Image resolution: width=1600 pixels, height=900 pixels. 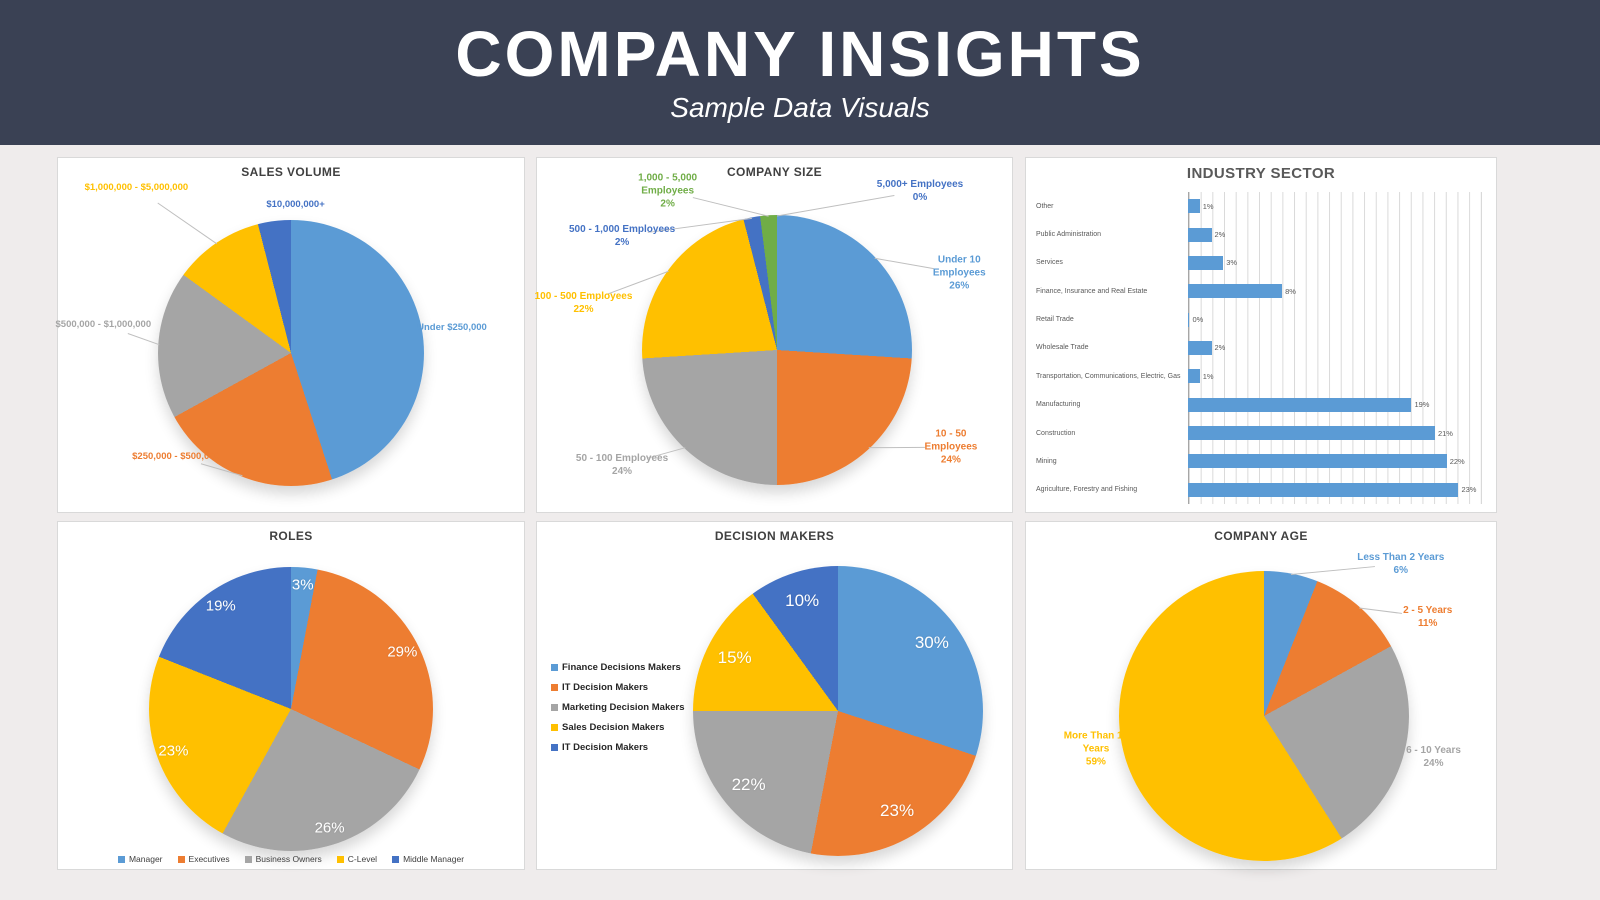 I want to click on pie-decision-makers, so click(x=838, y=711).